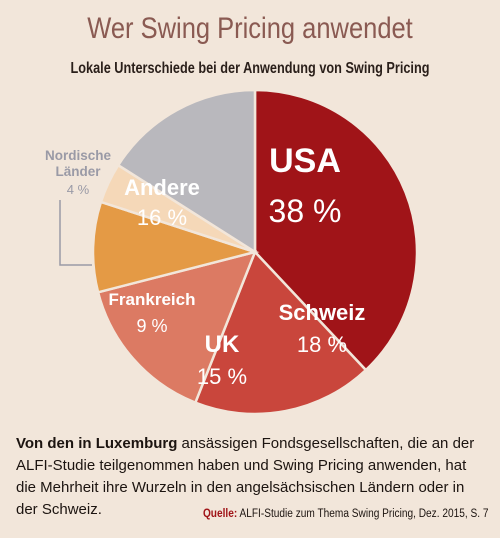 This screenshot has height=538, width=500. I want to click on slice-label-uk: UK, so click(222, 344).